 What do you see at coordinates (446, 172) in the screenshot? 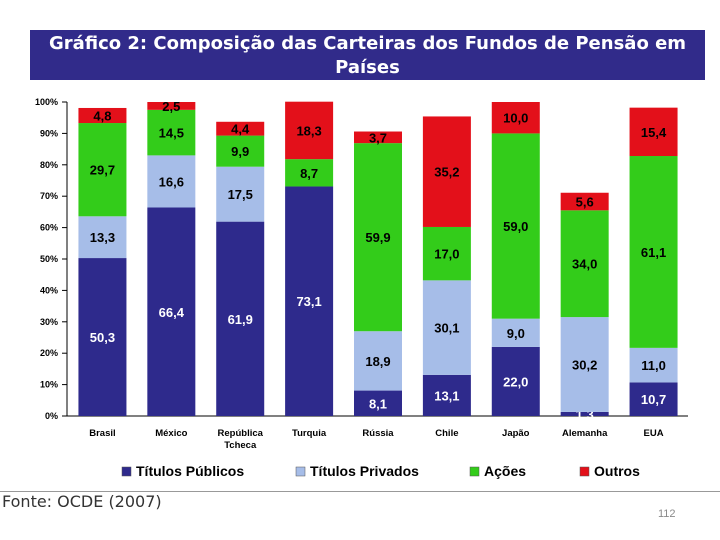
I see `data-label: 35,2` at bounding box center [446, 172].